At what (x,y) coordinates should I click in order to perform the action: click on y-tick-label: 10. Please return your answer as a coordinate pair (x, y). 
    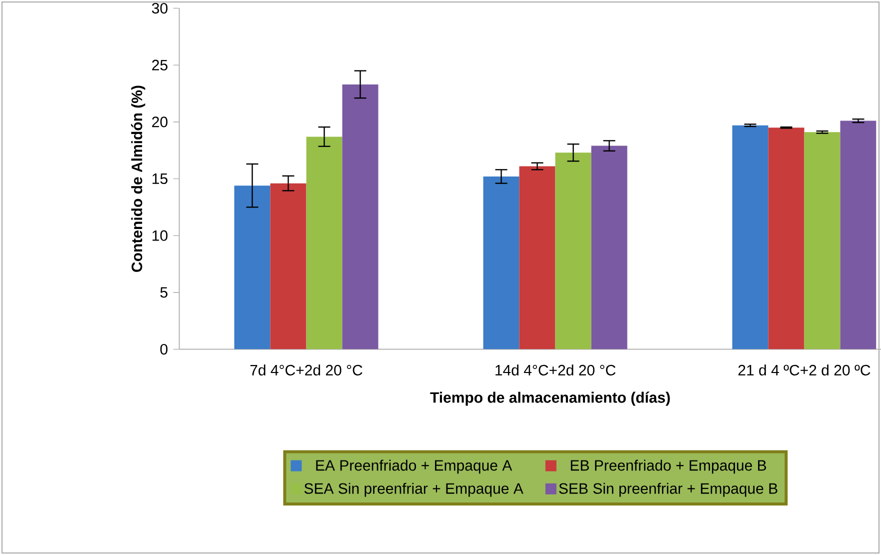
    Looking at the image, I should click on (160, 235).